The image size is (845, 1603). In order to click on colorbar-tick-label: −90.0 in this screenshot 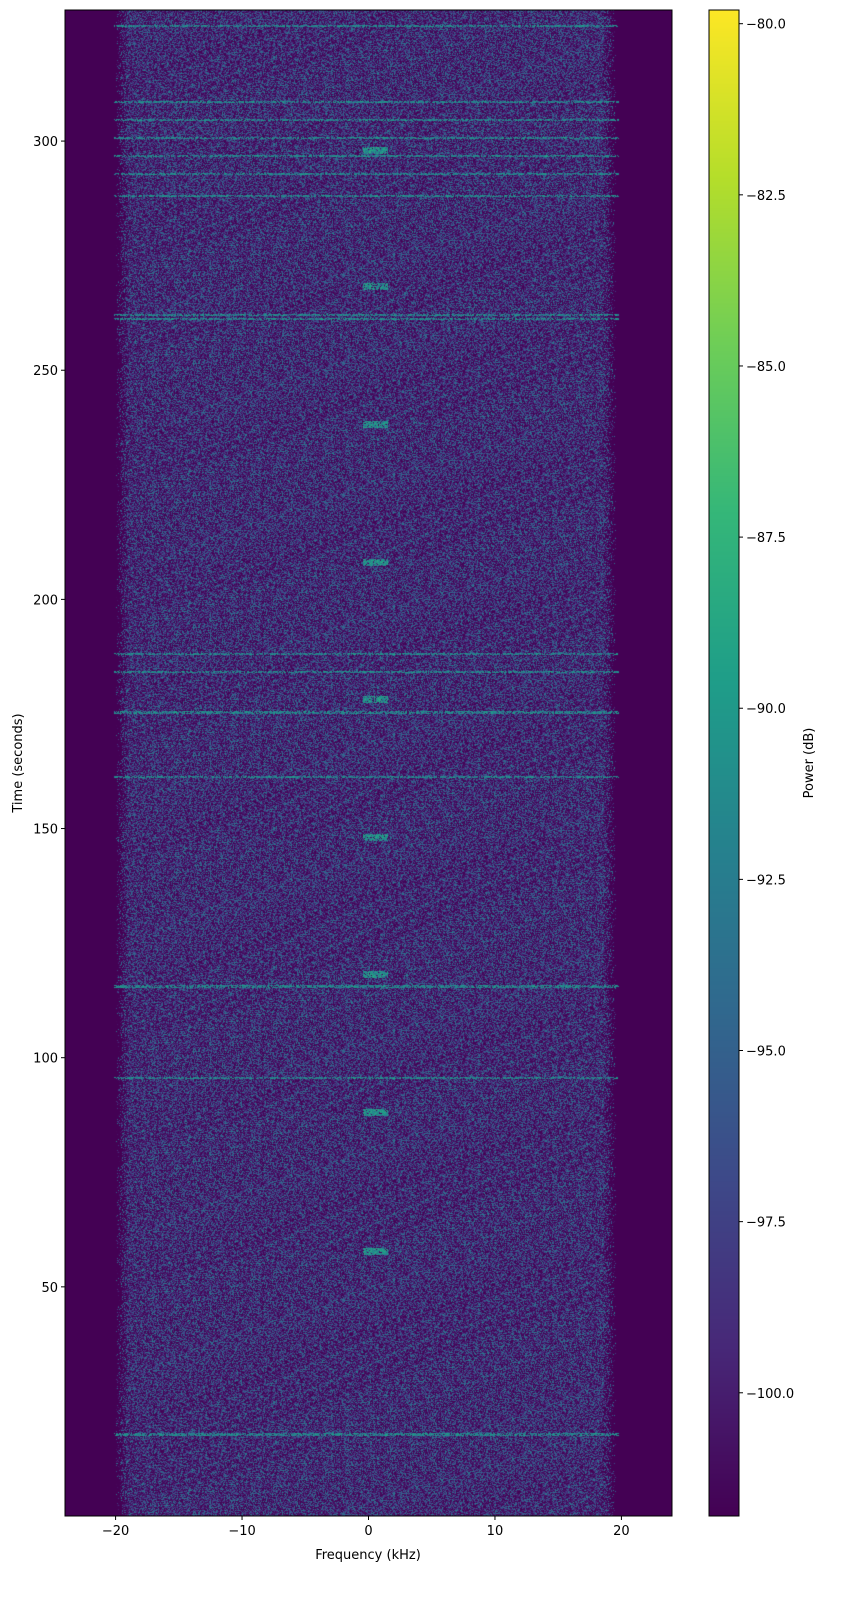, I will do `click(766, 709)`.